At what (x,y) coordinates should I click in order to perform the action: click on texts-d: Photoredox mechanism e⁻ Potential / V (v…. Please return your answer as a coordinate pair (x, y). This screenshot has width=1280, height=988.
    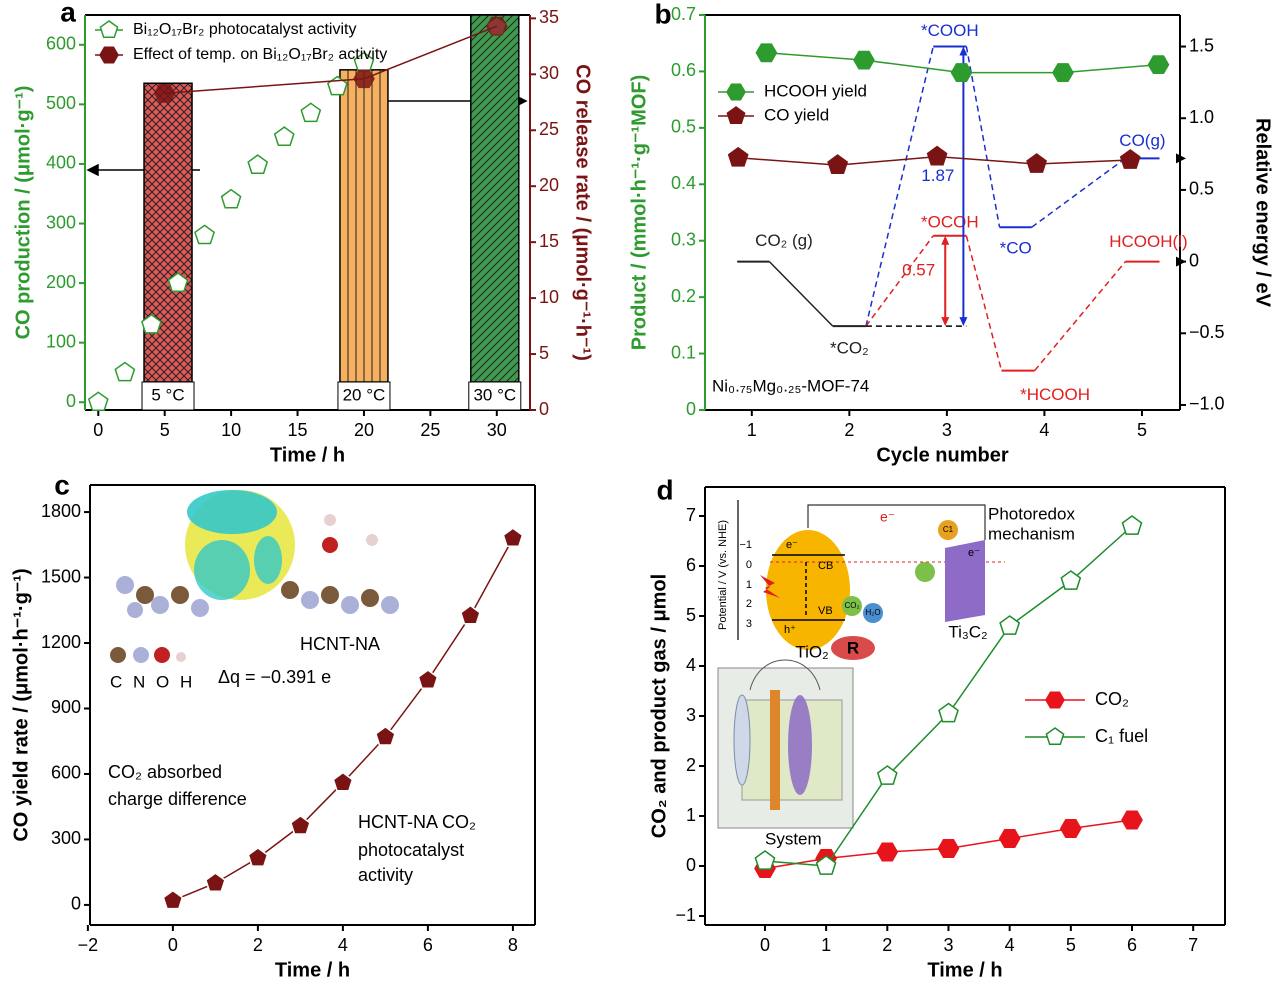
    Looking at the image, I should click on (896, 676).